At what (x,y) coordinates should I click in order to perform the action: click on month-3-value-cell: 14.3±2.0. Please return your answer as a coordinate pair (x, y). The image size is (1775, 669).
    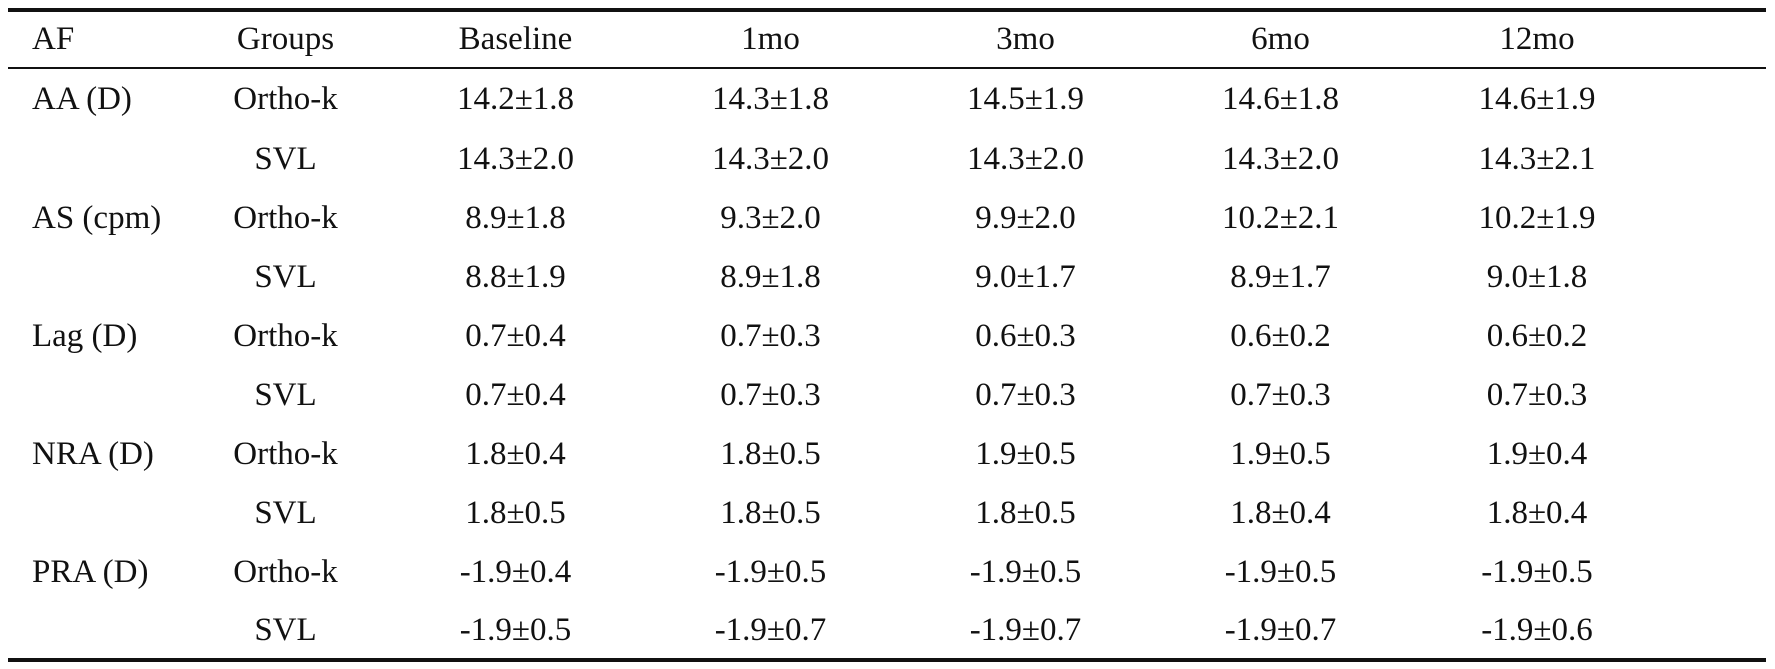
    Looking at the image, I should click on (1025, 159).